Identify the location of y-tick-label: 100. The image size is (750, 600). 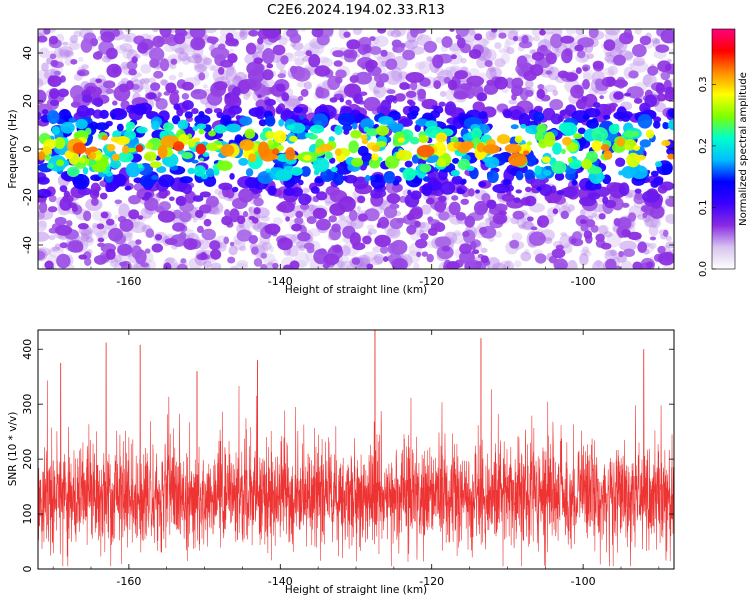
(27, 514).